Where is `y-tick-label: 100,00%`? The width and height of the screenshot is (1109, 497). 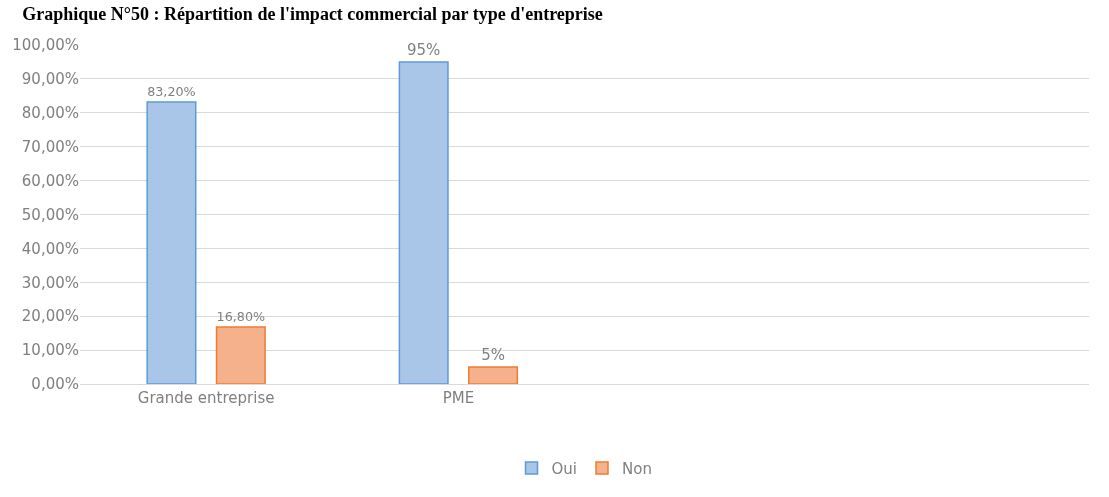 y-tick-label: 100,00% is located at coordinates (45, 45).